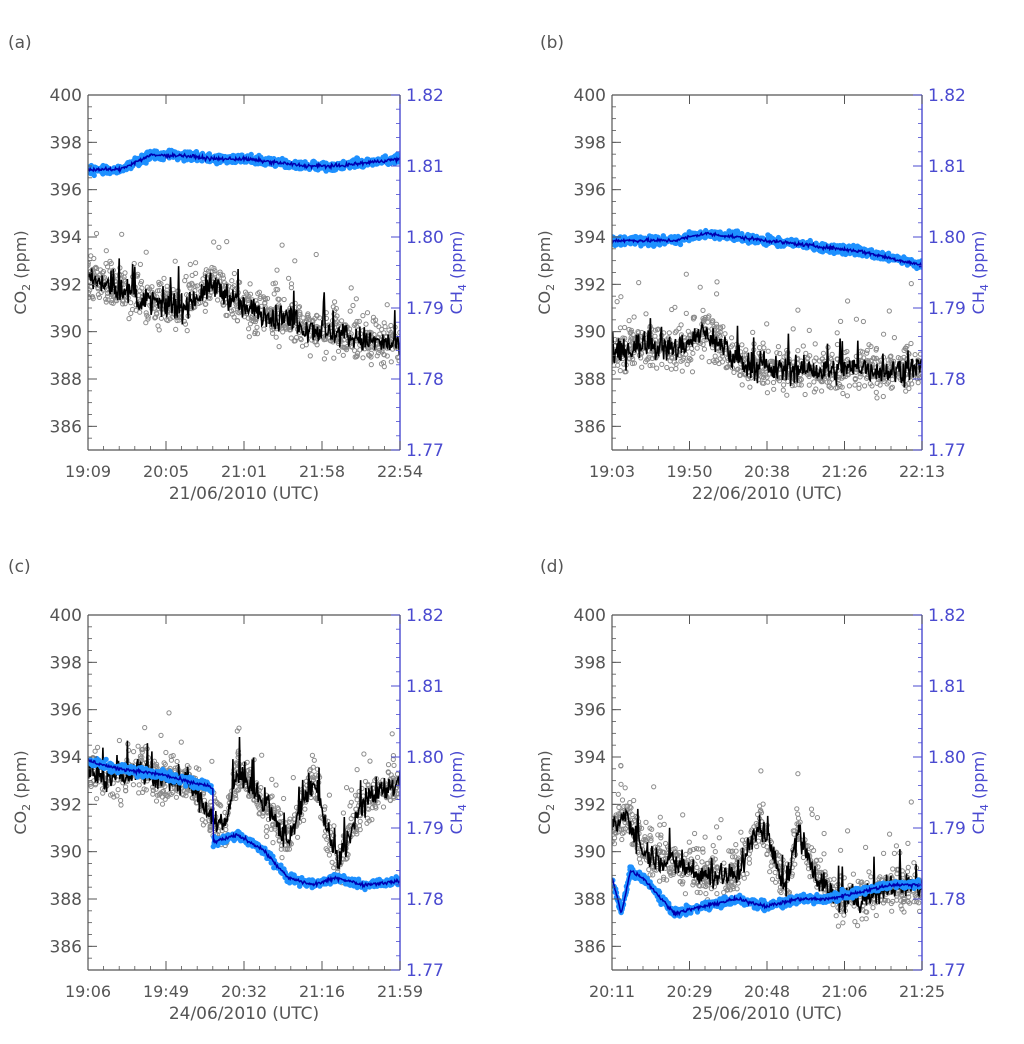 The width and height of the screenshot is (1024, 1044). Describe the element at coordinates (612, 471) in the screenshot. I see `x-tick-label: 19:03` at that location.